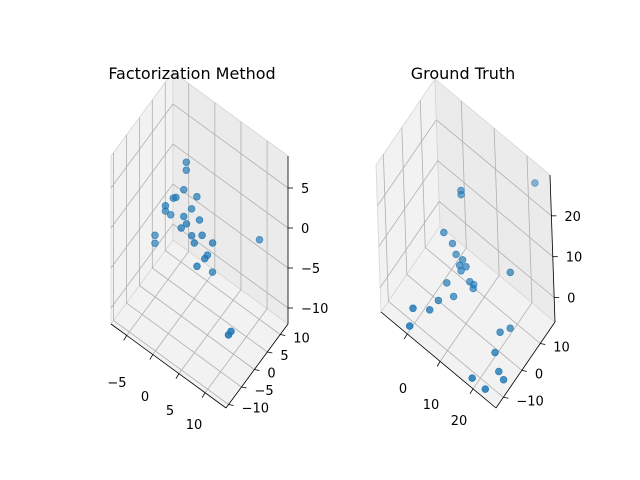 Image resolution: width=640 pixels, height=480 pixels. What do you see at coordinates (310, 269) in the screenshot?
I see `z-tick-label: −5` at bounding box center [310, 269].